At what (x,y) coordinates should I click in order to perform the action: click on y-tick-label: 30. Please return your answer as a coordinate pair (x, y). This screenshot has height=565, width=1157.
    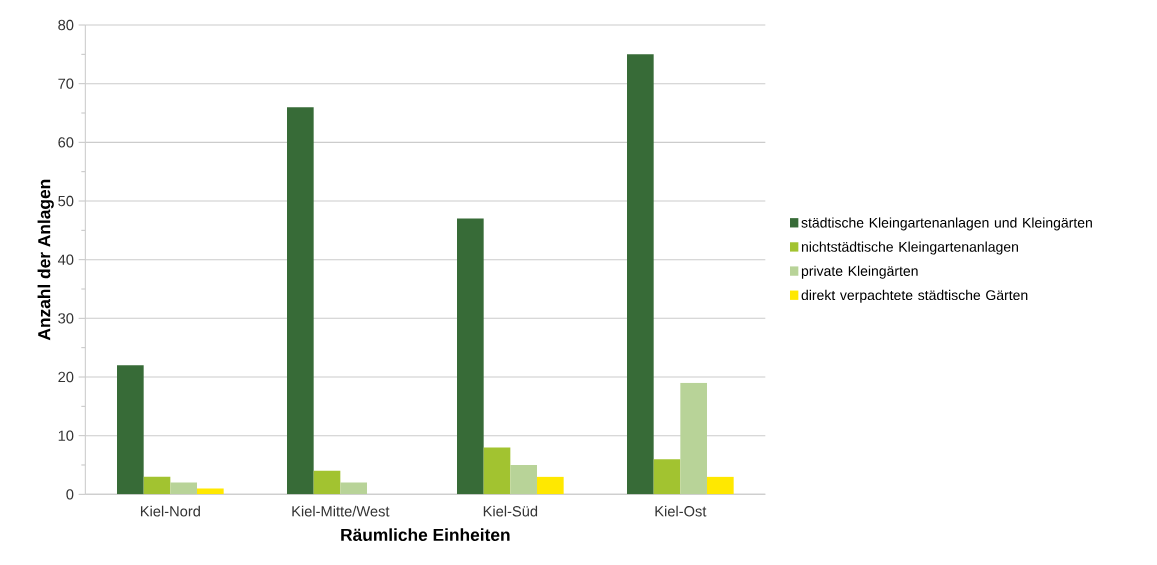
    Looking at the image, I should click on (66, 318).